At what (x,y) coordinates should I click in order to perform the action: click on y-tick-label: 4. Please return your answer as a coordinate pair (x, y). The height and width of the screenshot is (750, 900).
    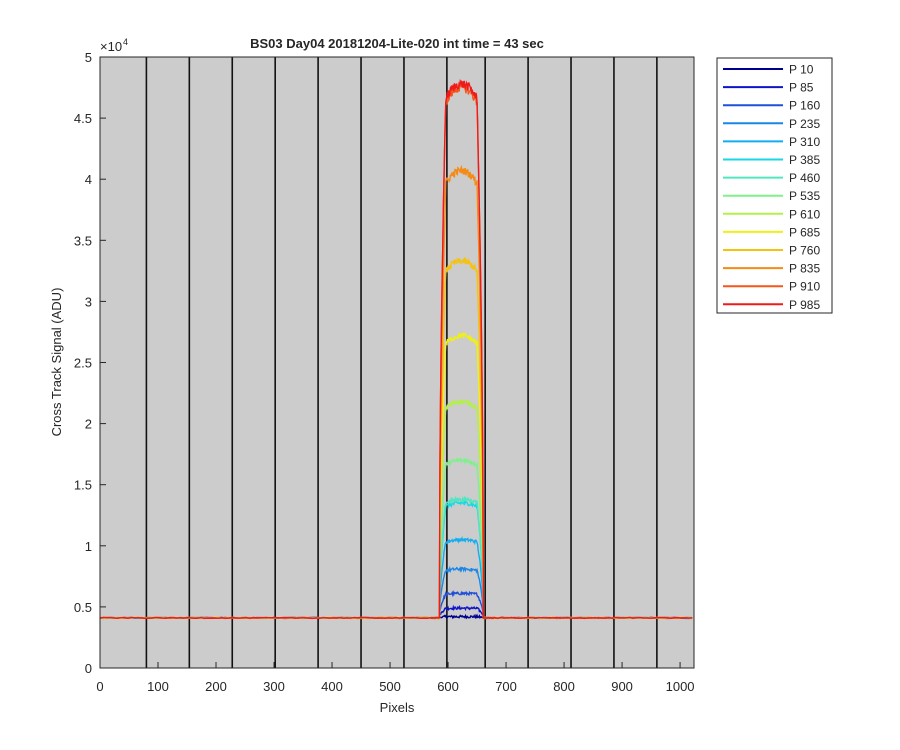
    Looking at the image, I should click on (88, 179).